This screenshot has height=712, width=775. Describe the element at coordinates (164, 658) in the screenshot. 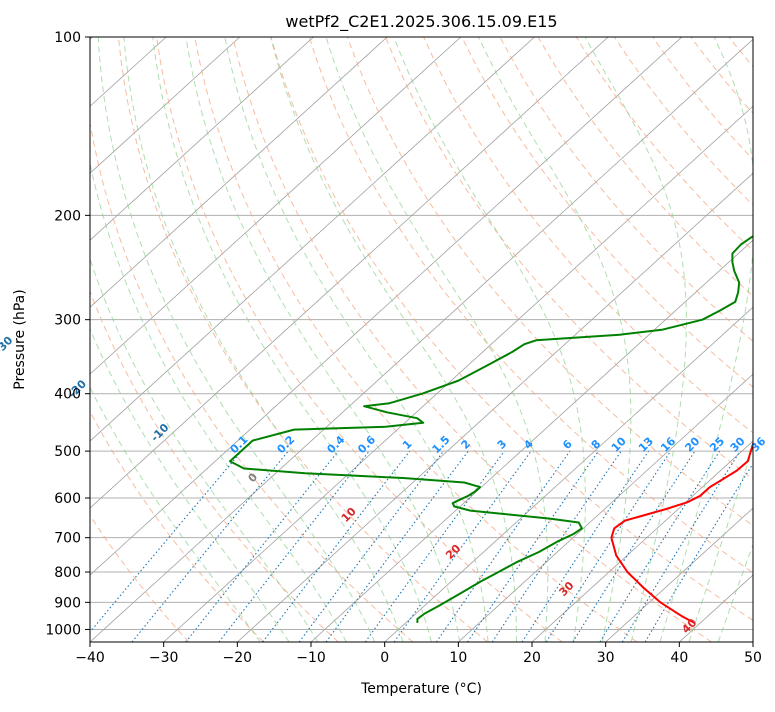

I see `x-tick-label: −30` at that location.